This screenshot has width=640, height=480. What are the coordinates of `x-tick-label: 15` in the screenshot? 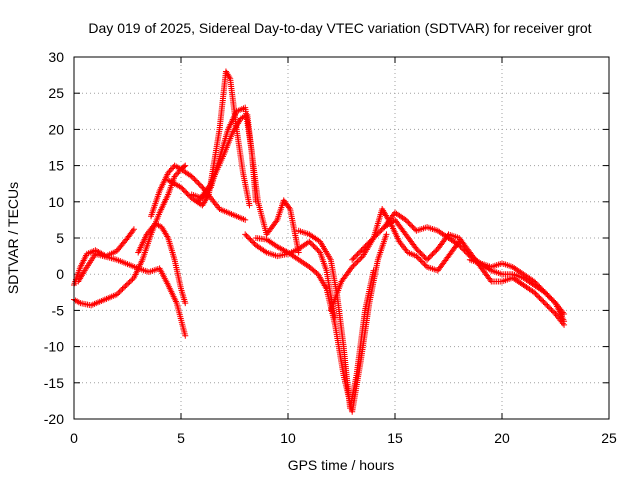 It's located at (395, 438).